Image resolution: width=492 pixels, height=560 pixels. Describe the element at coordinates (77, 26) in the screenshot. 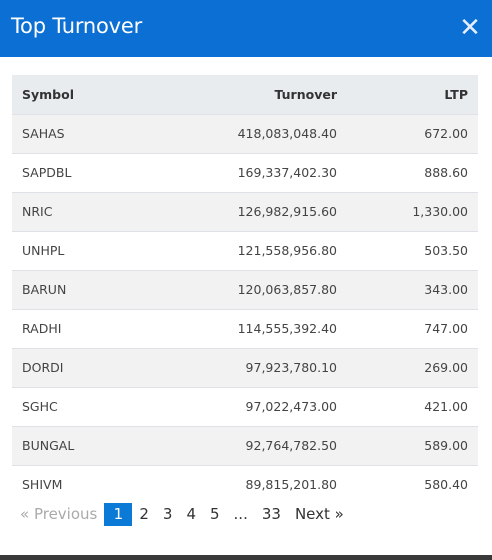

I see `modal-title: Top Turnover` at that location.